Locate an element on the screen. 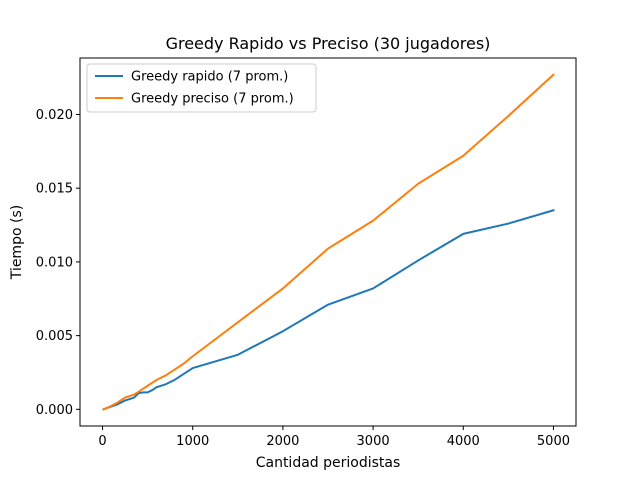  legend-label-1: Greedy rapido (7 prom.) is located at coordinates (209, 77).